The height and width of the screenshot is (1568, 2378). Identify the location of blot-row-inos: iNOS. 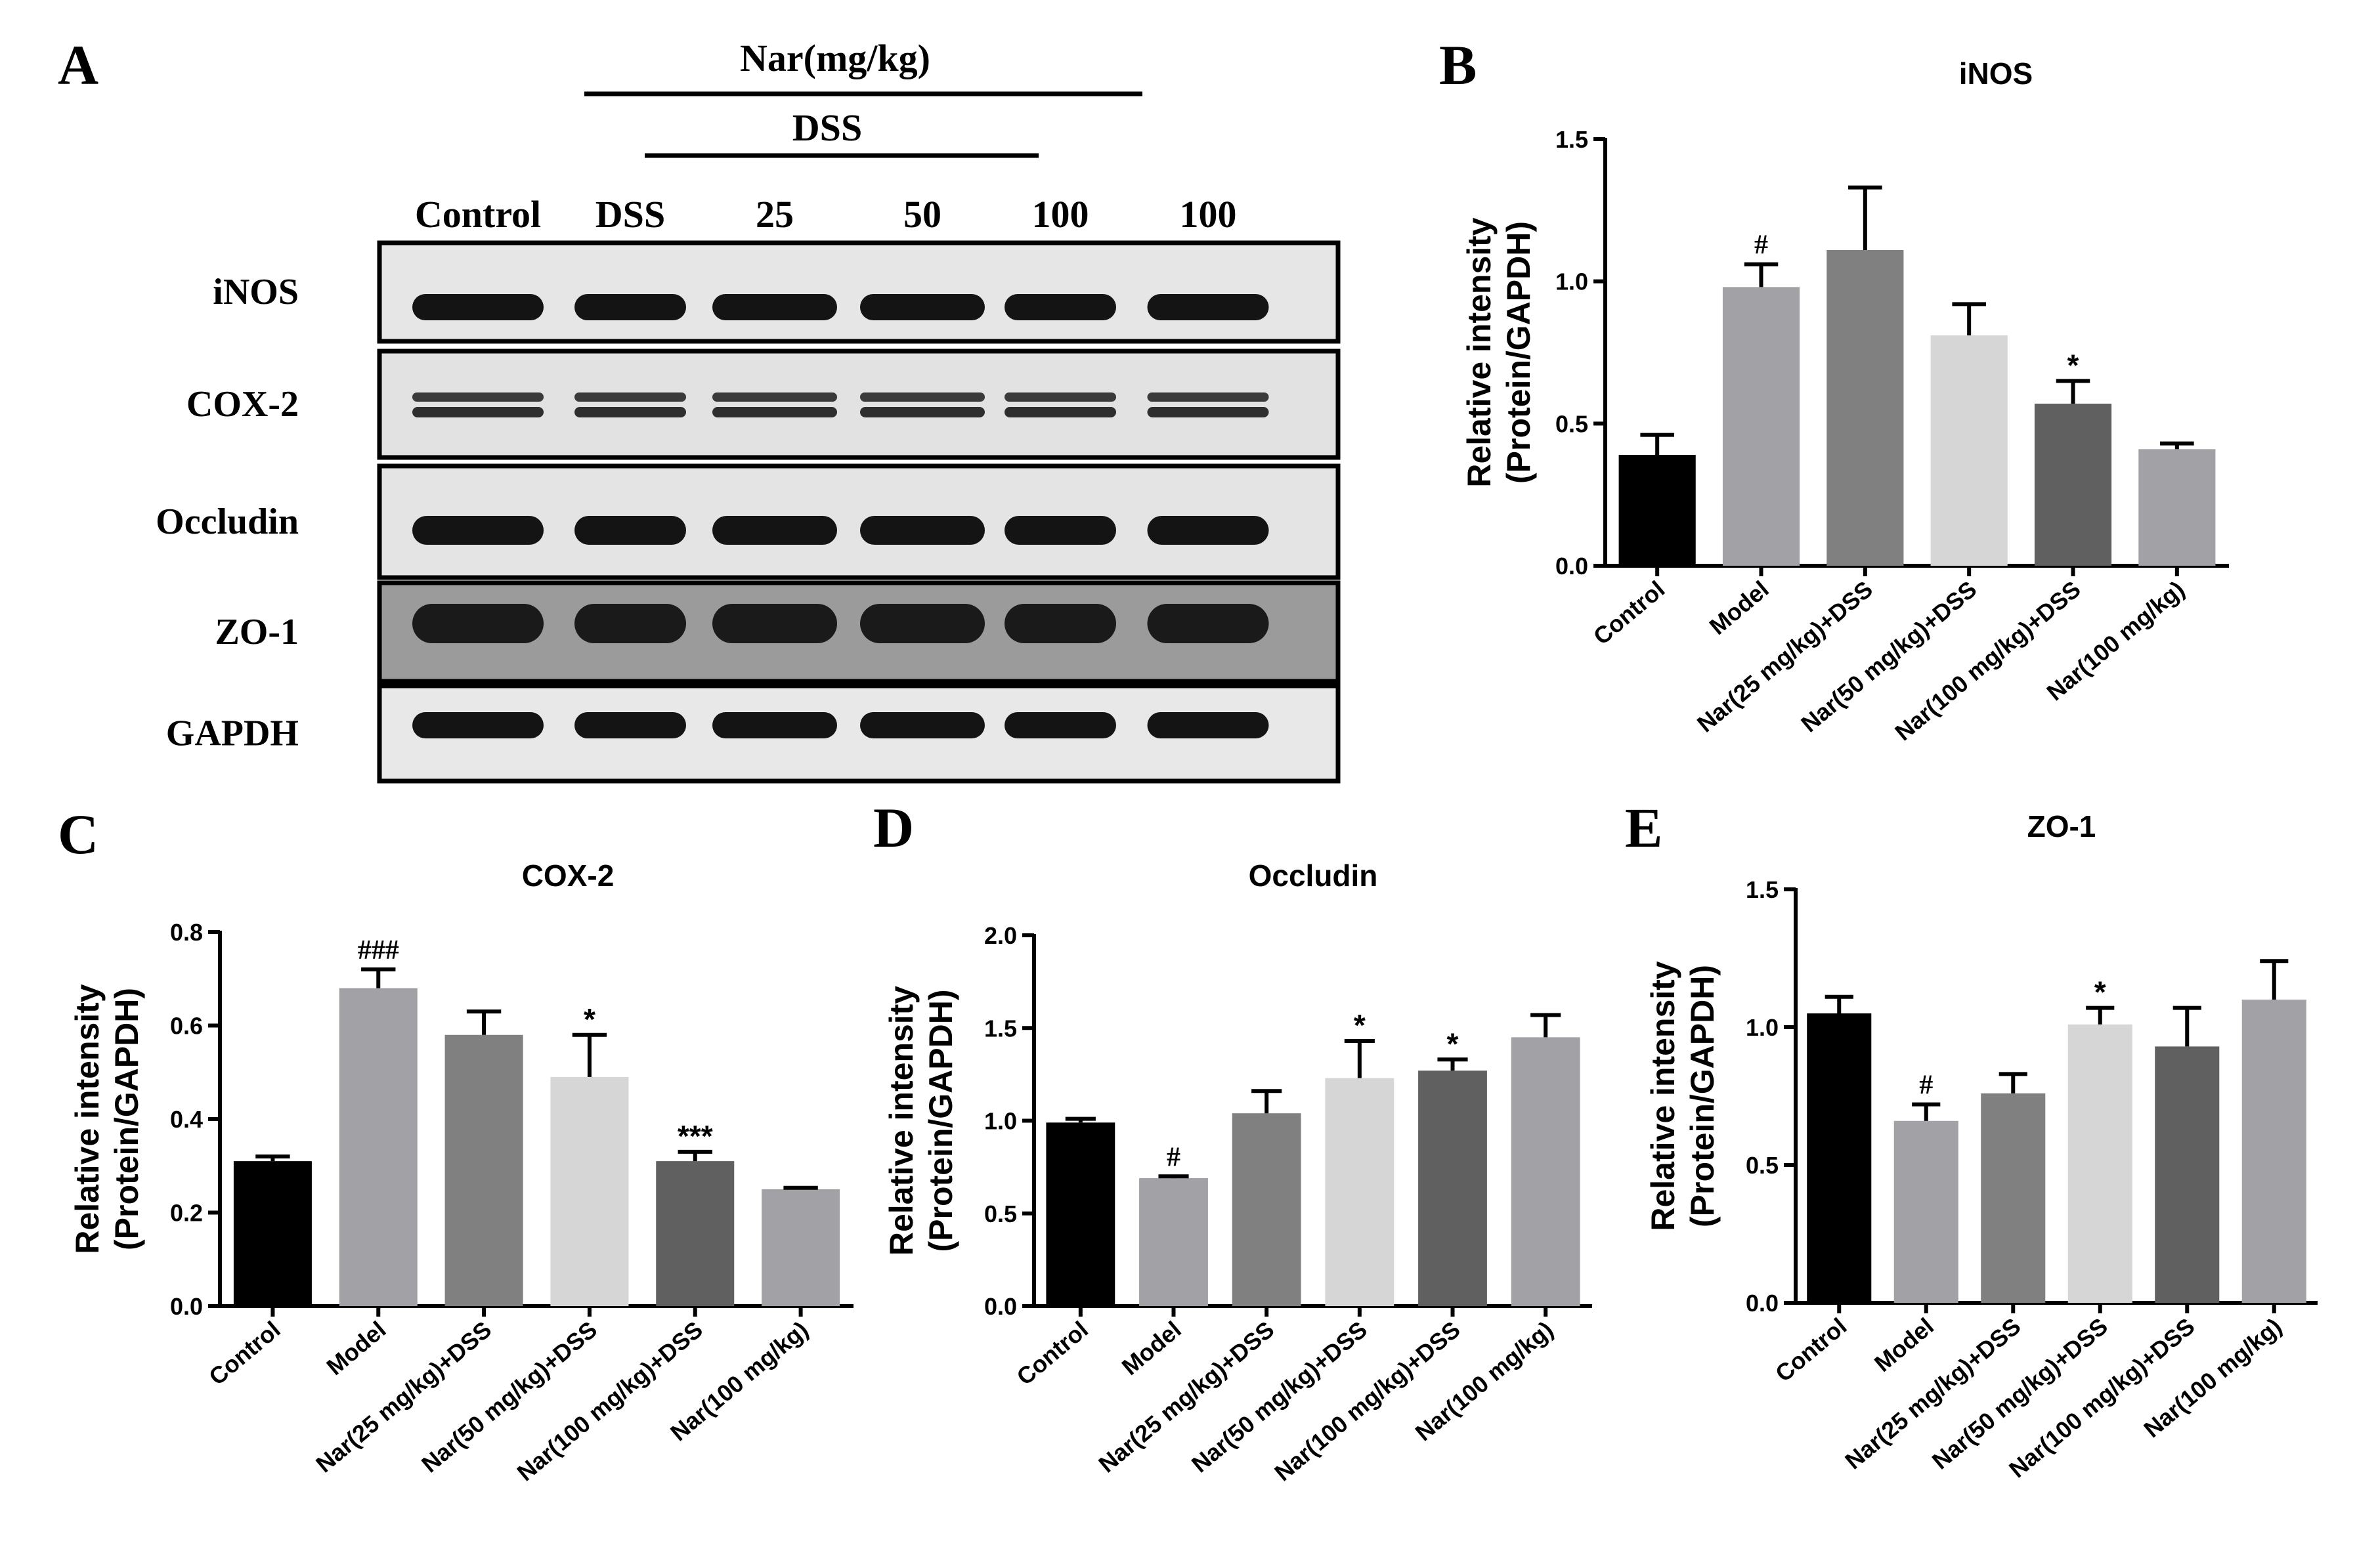
(777, 292).